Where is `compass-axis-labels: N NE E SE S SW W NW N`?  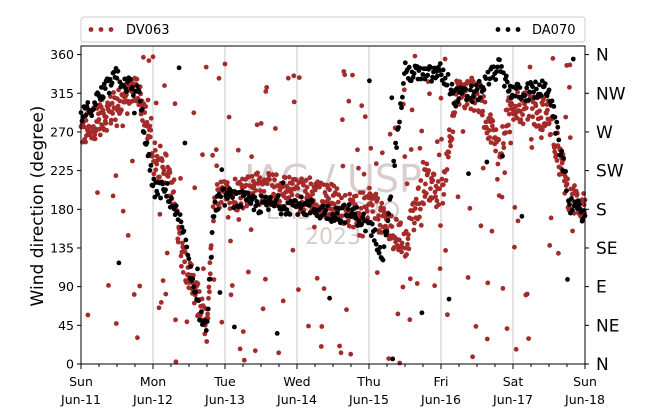 compass-axis-labels: N NE E SE S SW W NW N is located at coordinates (605, 210).